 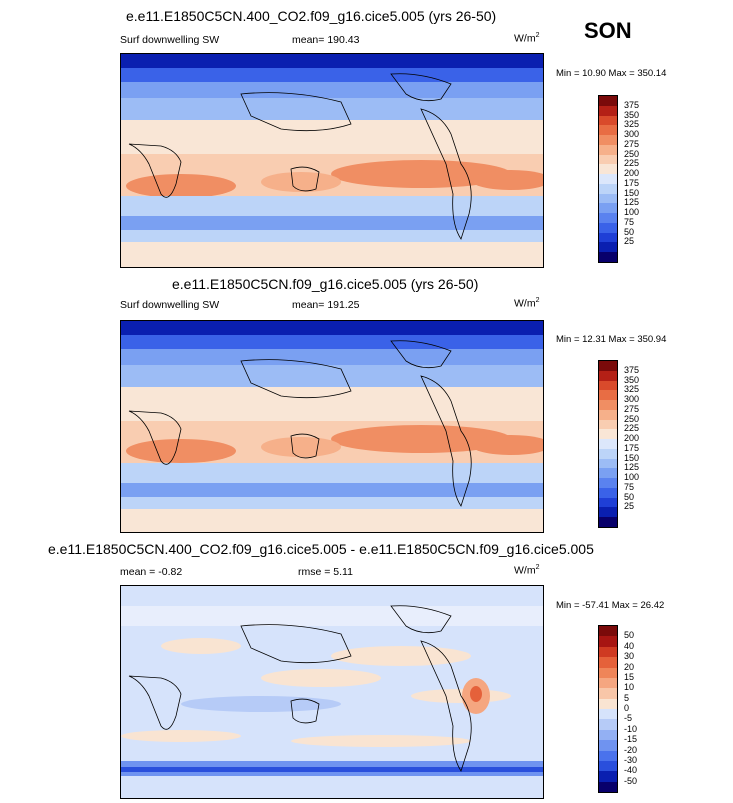 What do you see at coordinates (631, 770) in the screenshot?
I see `colorbar-tick-label: -40` at bounding box center [631, 770].